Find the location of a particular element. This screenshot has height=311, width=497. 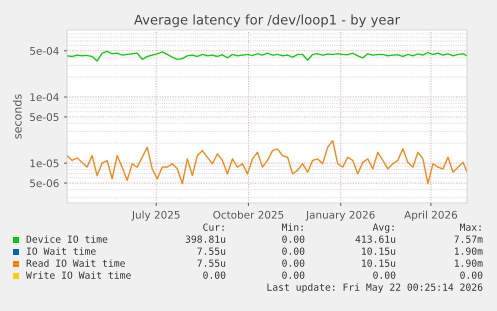

text: Min: is located at coordinates (292, 227).